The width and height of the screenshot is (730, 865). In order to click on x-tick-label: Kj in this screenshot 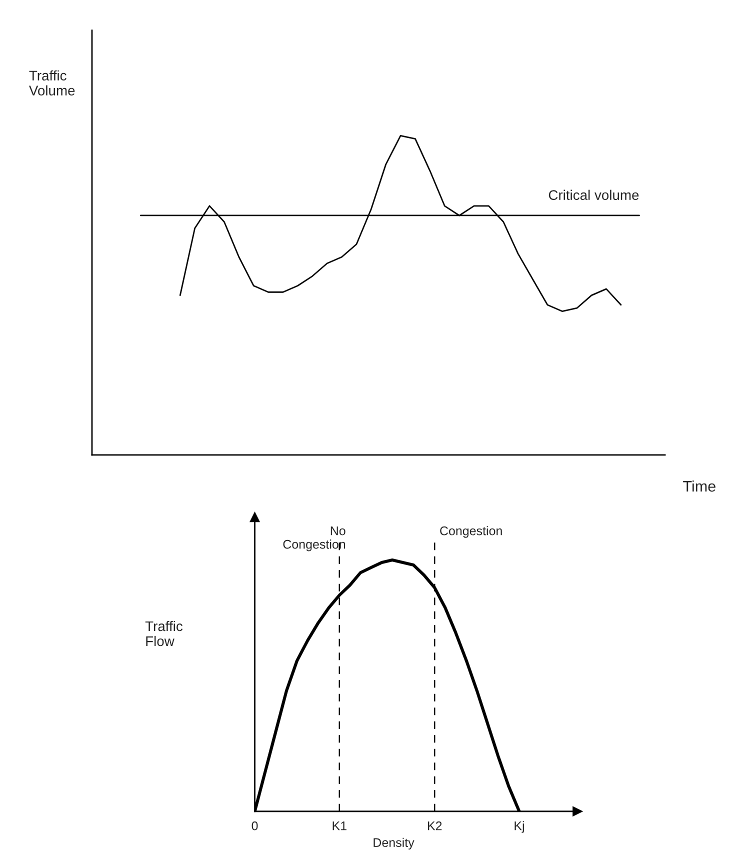, I will do `click(519, 827)`.